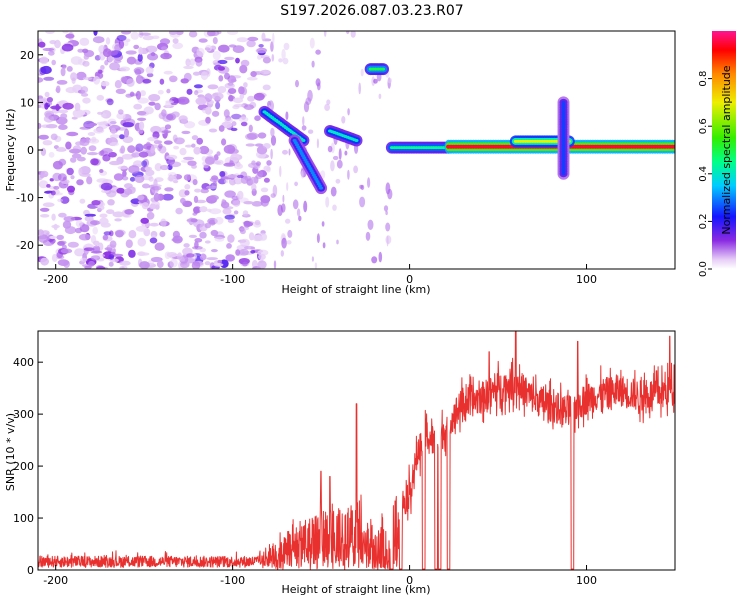 This screenshot has height=604, width=750. I want to click on colorbar-tick-label: 0.0, so click(703, 269).